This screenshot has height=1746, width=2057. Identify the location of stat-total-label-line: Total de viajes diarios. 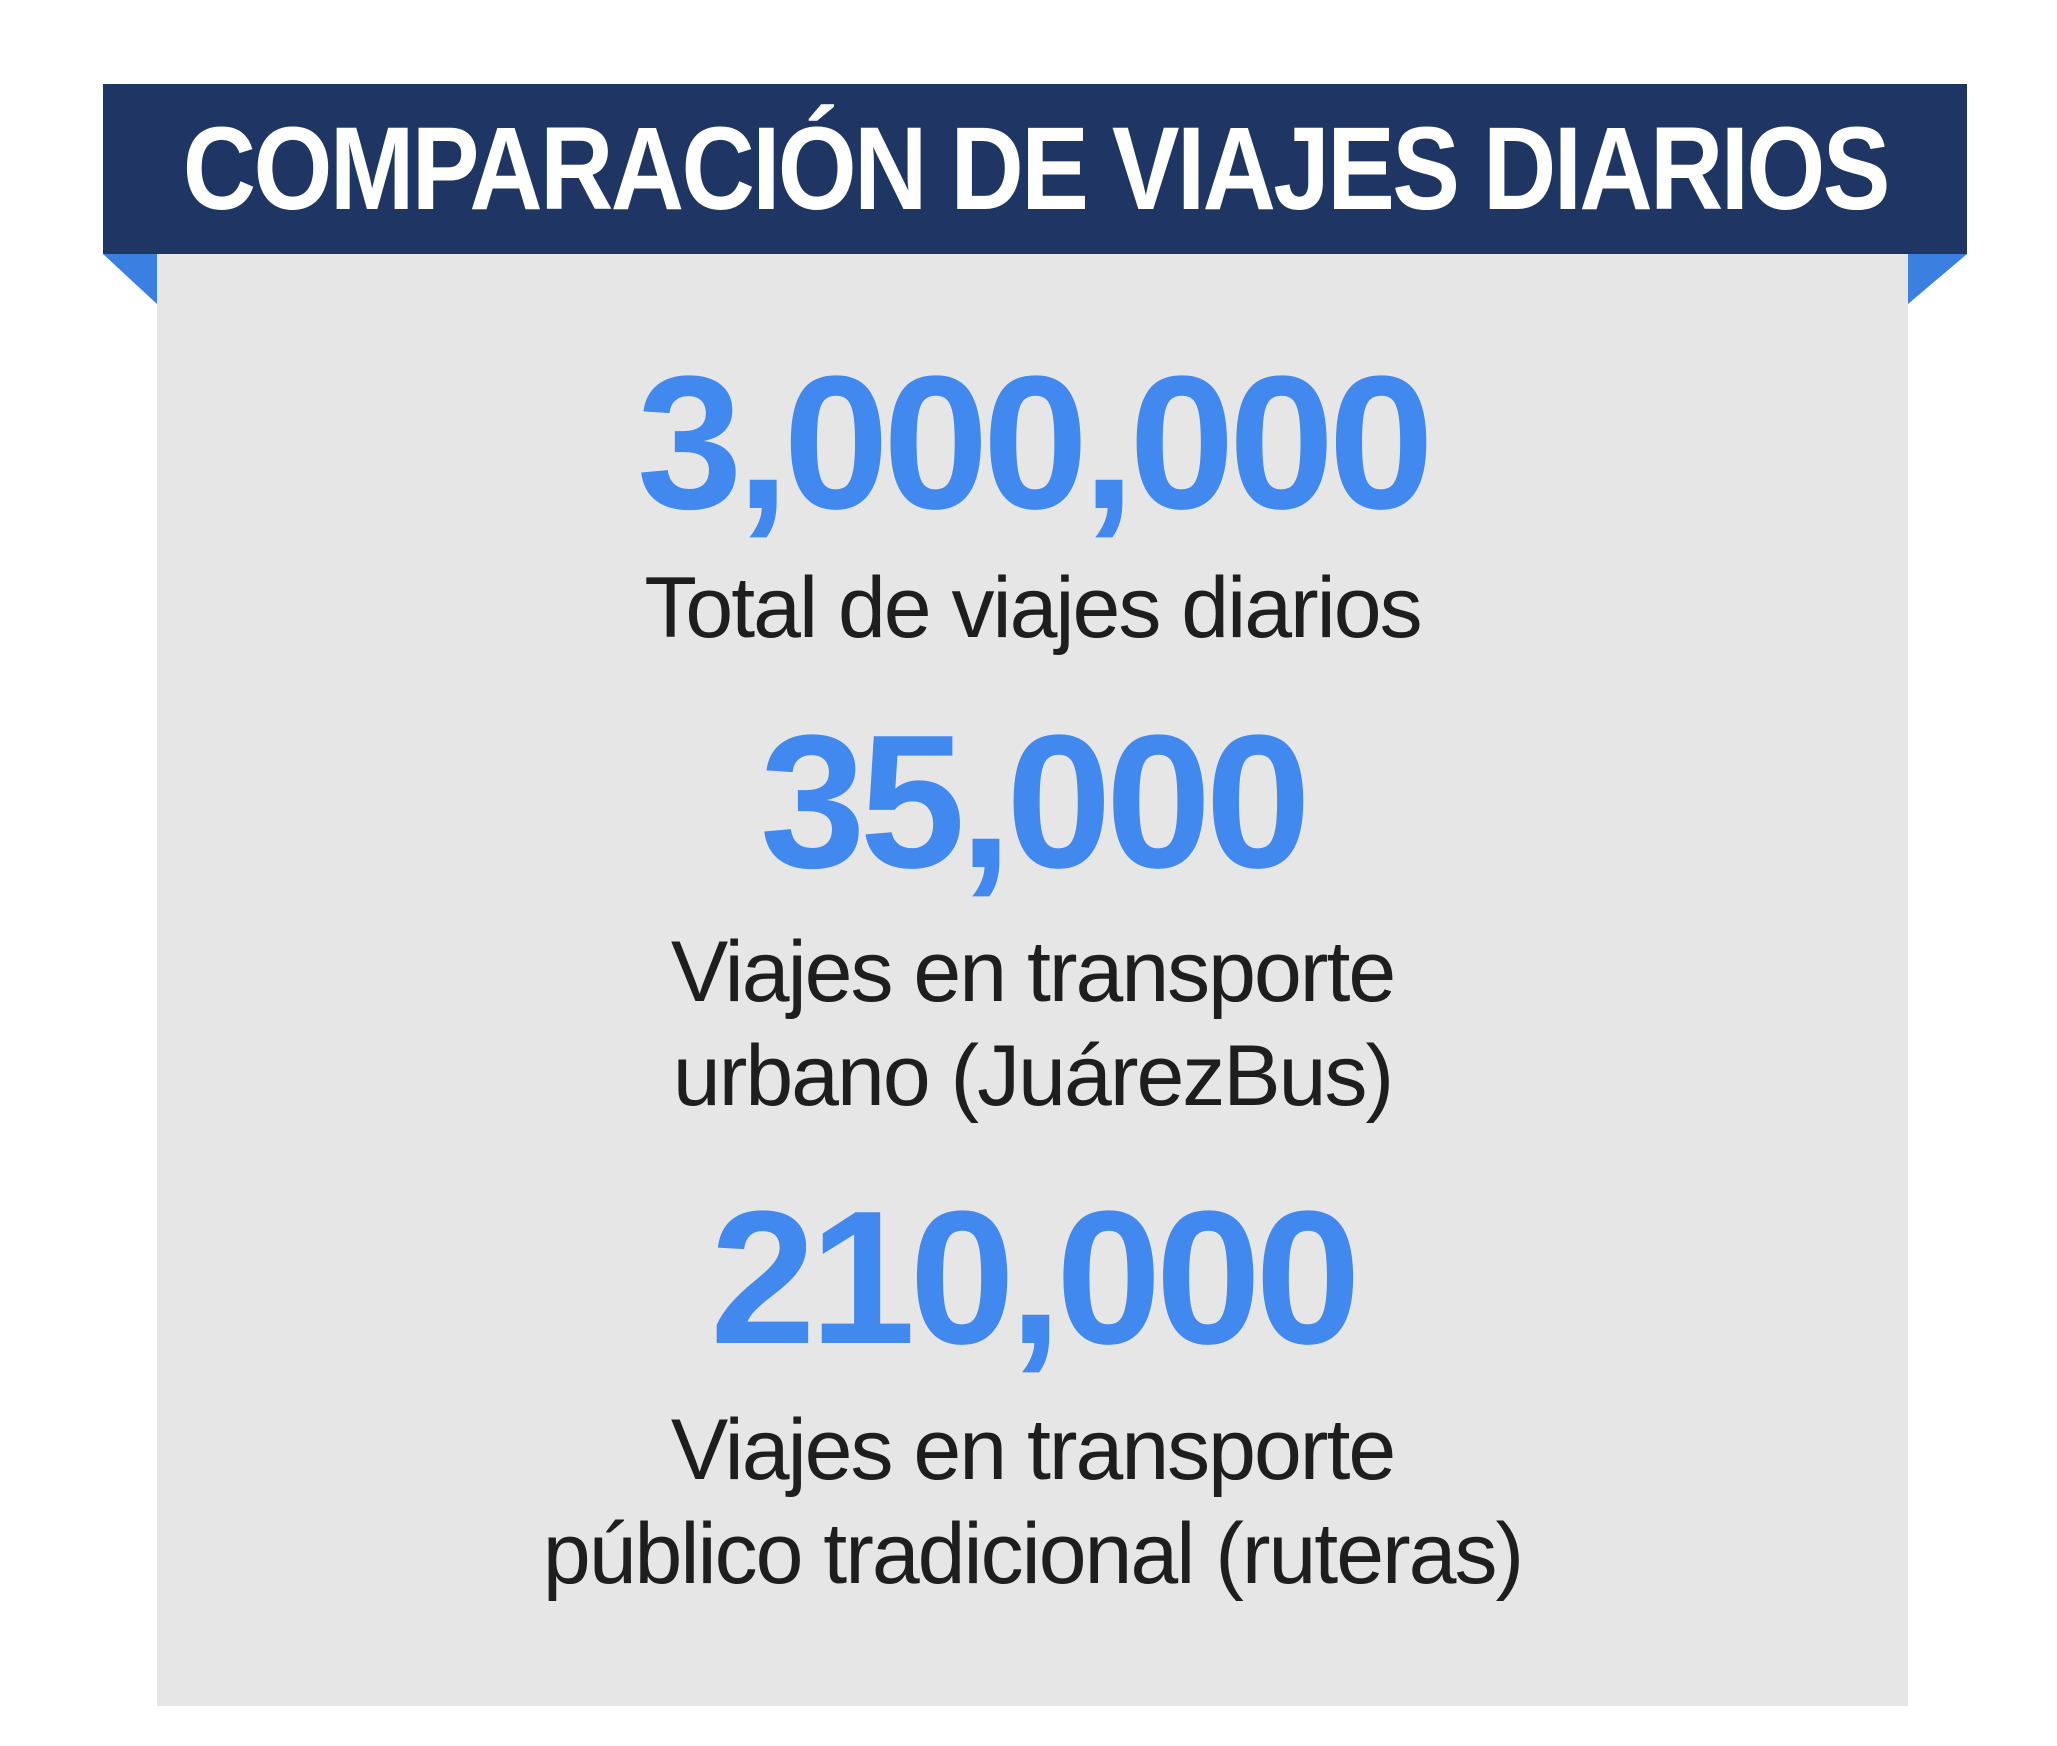
(1033, 608).